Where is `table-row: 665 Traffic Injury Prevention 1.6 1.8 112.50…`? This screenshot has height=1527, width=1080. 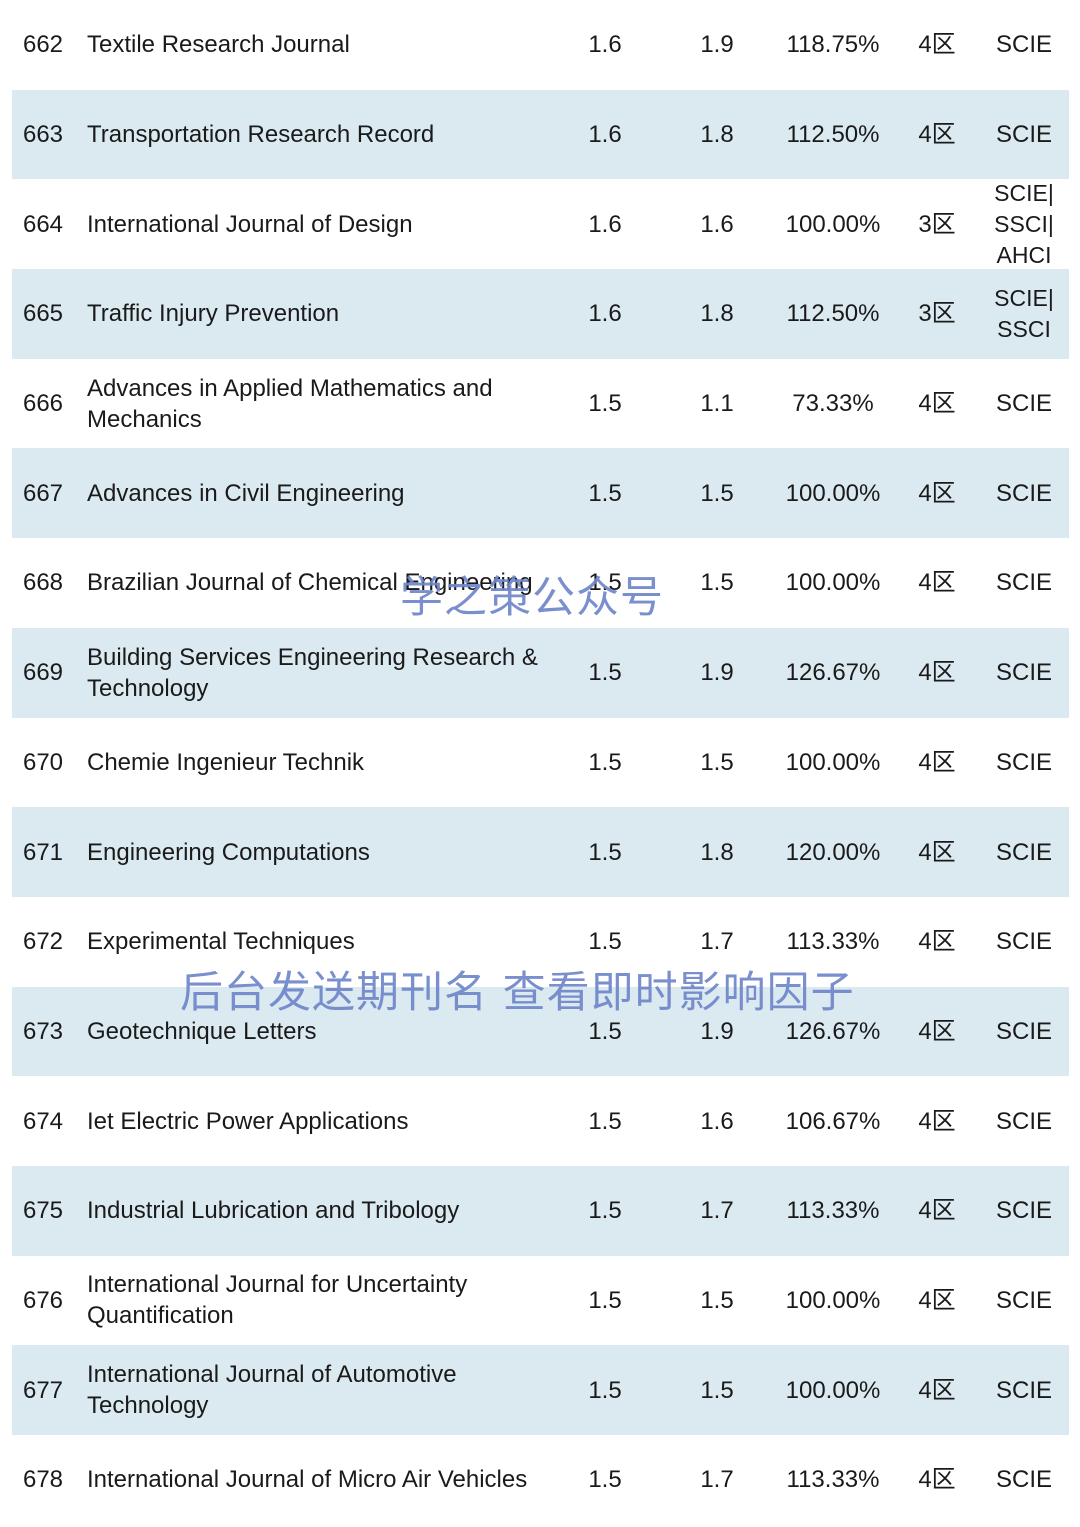
table-row: 665 Traffic Injury Prevention 1.6 1.8 112.50… is located at coordinates (540, 314).